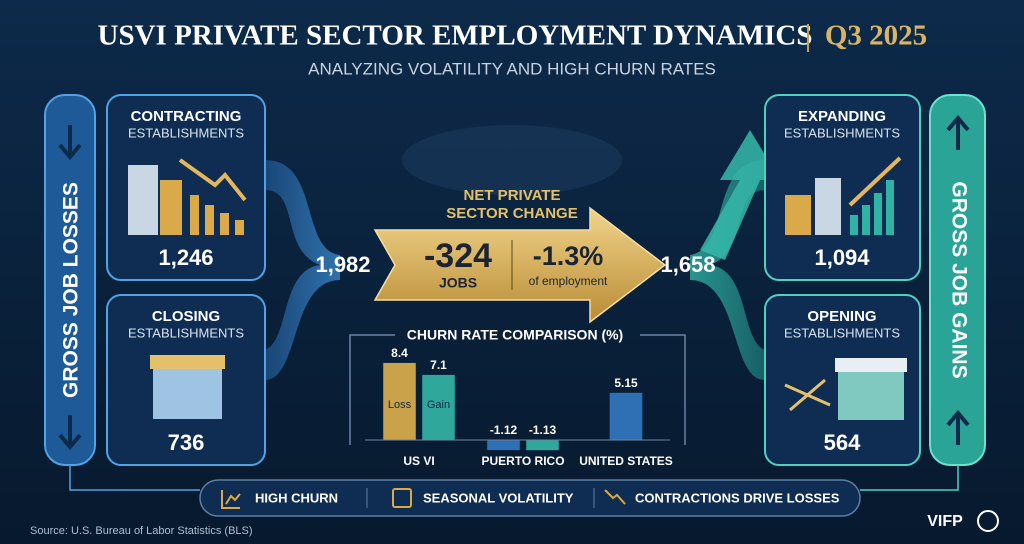 This screenshot has width=1024, height=544. What do you see at coordinates (71, 290) in the screenshot?
I see `losses-label: GROSS JOB LOSSES` at bounding box center [71, 290].